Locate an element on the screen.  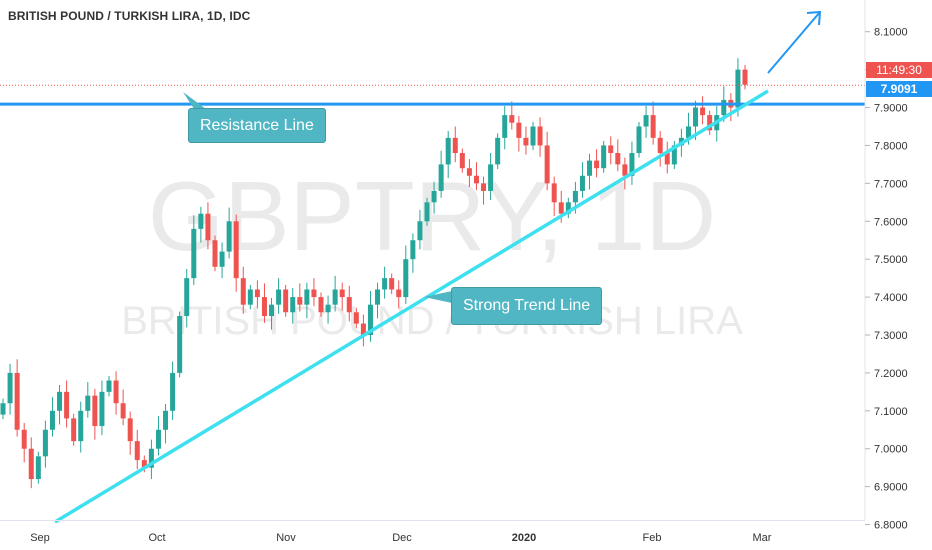
time-tick-label: Feb is located at coordinates (652, 538).